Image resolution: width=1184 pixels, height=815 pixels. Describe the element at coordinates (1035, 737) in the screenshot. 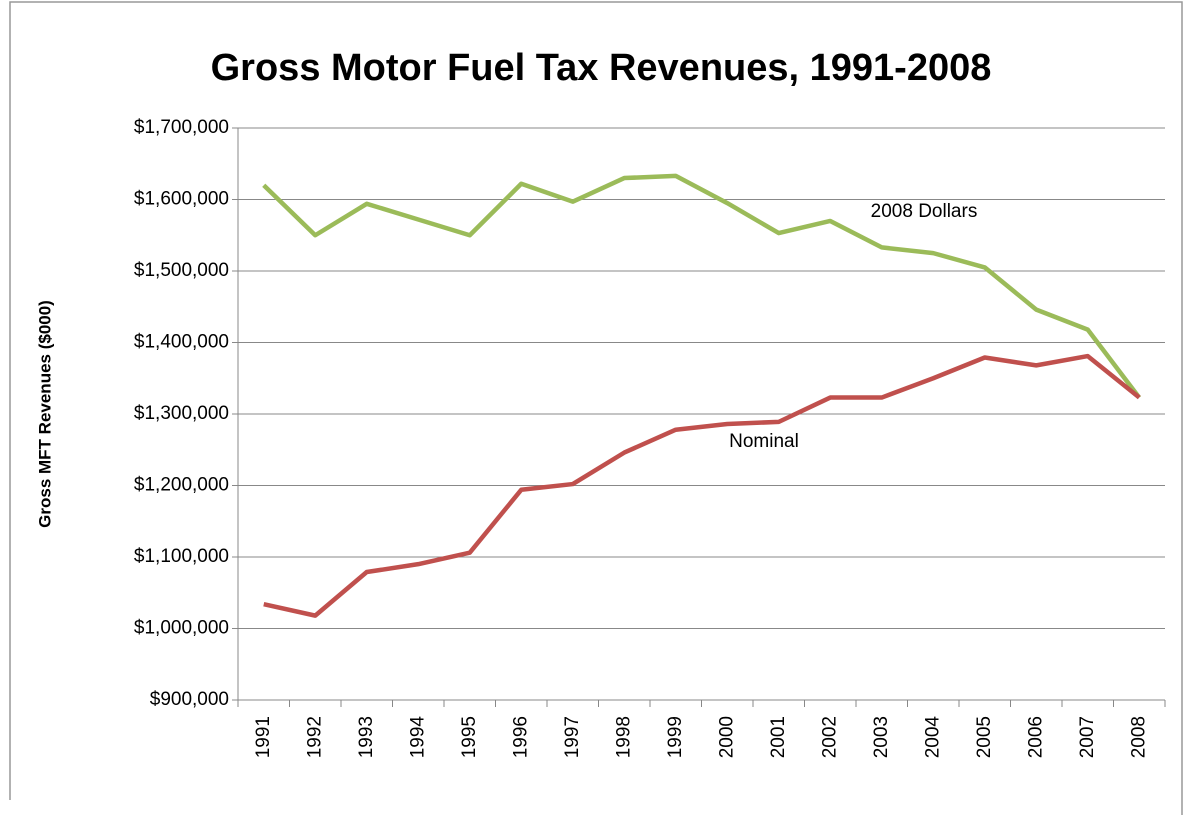

I see `x-tick-label: 2006` at that location.